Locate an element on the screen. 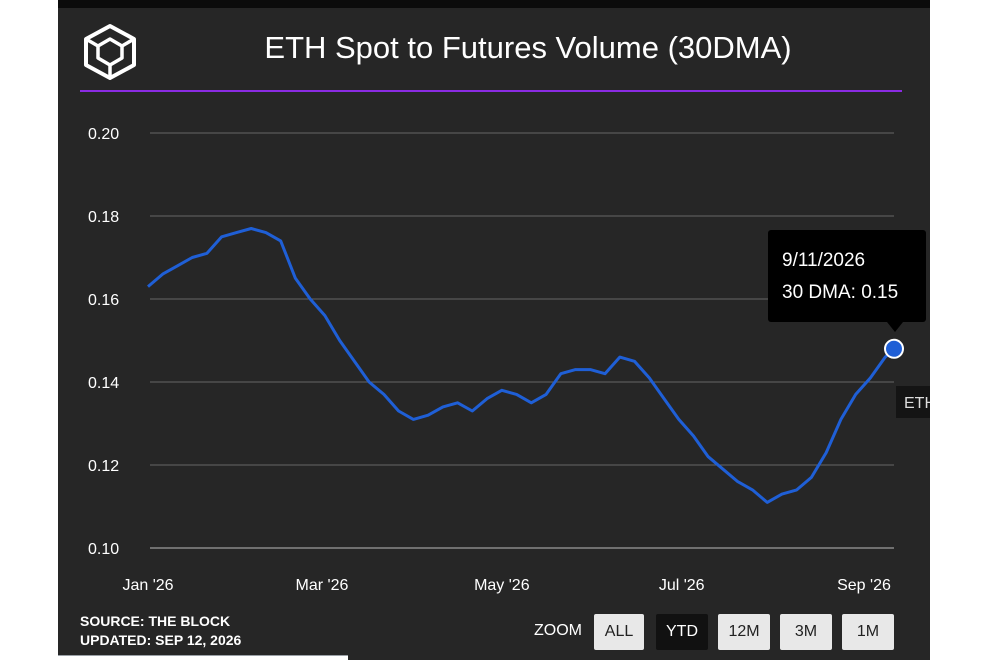 Image resolution: width=990 pixels, height=661 pixels. y-tick-label: 0.12 is located at coordinates (103, 466).